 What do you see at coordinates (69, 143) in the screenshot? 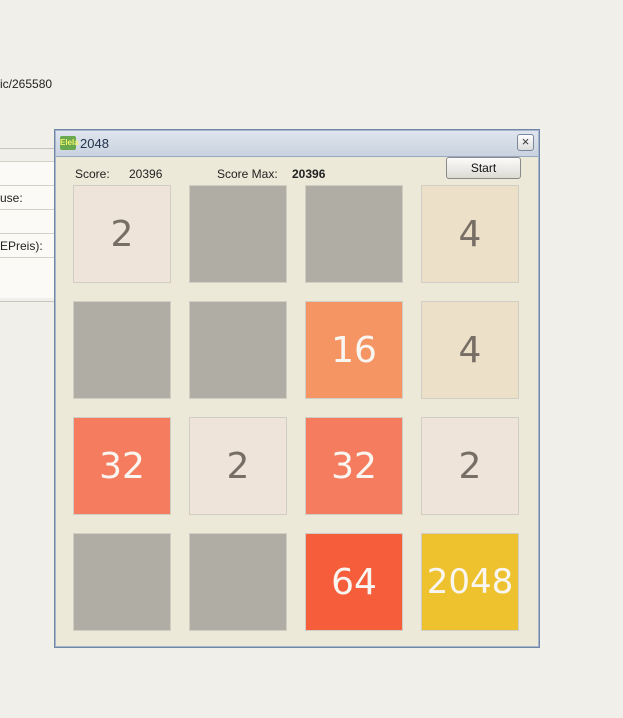
I see `app-icon: Elela` at bounding box center [69, 143].